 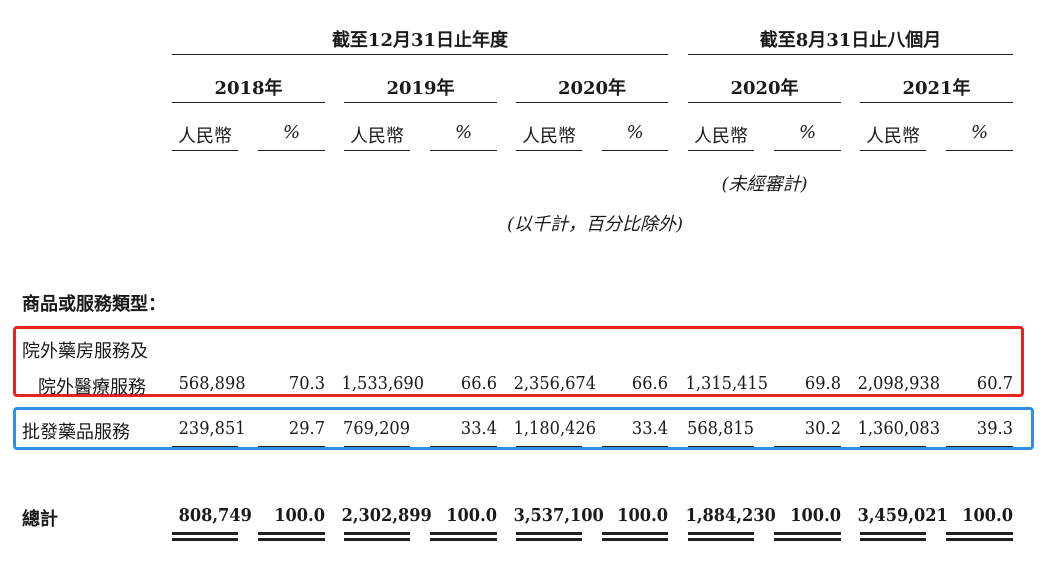 What do you see at coordinates (850, 40) in the screenshot?
I see `group-header-eight-months: 截至8月31日止八個月` at bounding box center [850, 40].